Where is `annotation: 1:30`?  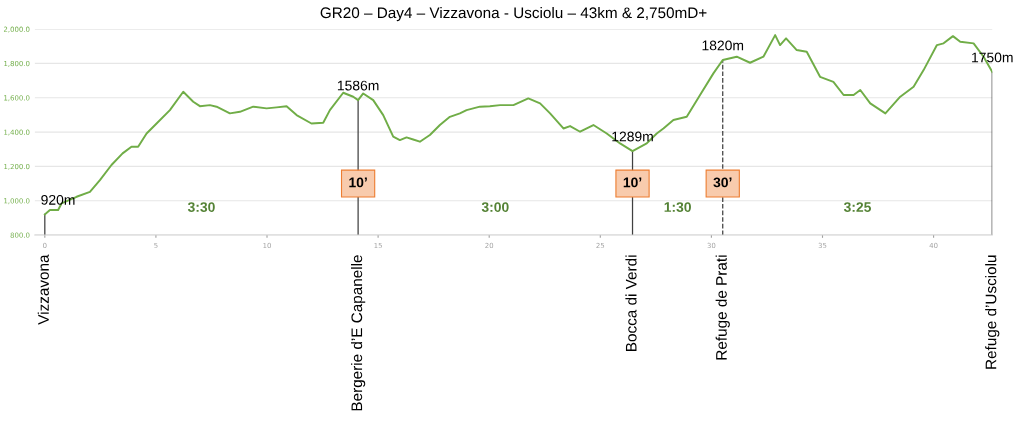 annotation: 1:30 is located at coordinates (677, 207).